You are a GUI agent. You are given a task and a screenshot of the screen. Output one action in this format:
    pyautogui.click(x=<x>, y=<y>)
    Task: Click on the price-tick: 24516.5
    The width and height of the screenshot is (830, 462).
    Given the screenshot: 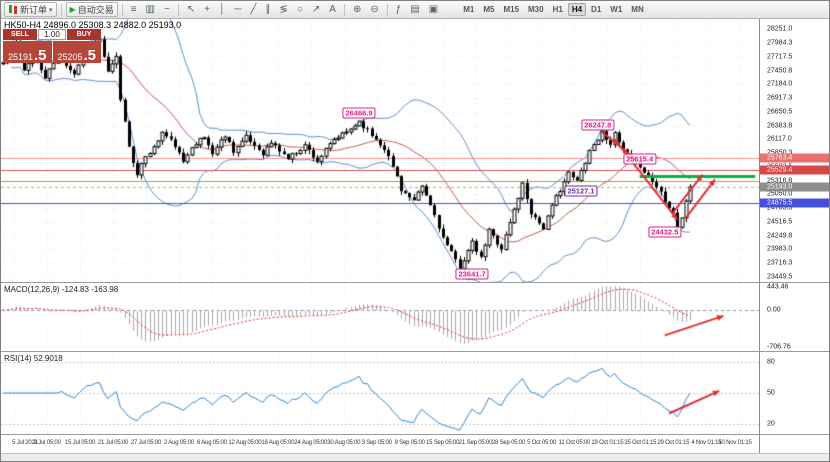 What is the action you would take?
    pyautogui.click(x=780, y=222)
    